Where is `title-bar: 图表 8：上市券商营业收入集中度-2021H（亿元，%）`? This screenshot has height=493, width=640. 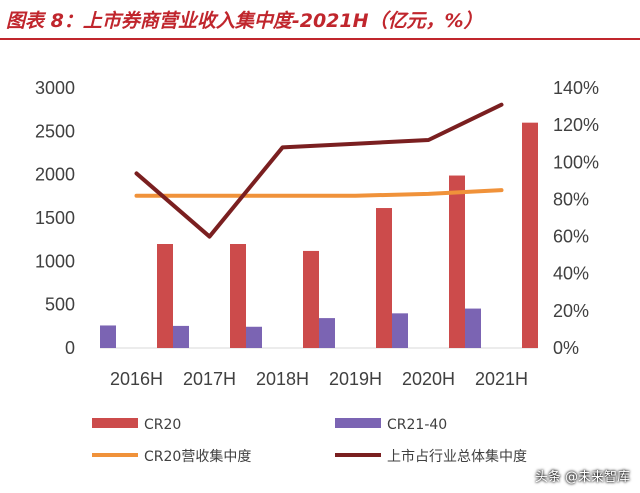
title-bar: 图表 8：上市券商营业收入集中度-2021H（亿元，%） is located at coordinates (320, 20).